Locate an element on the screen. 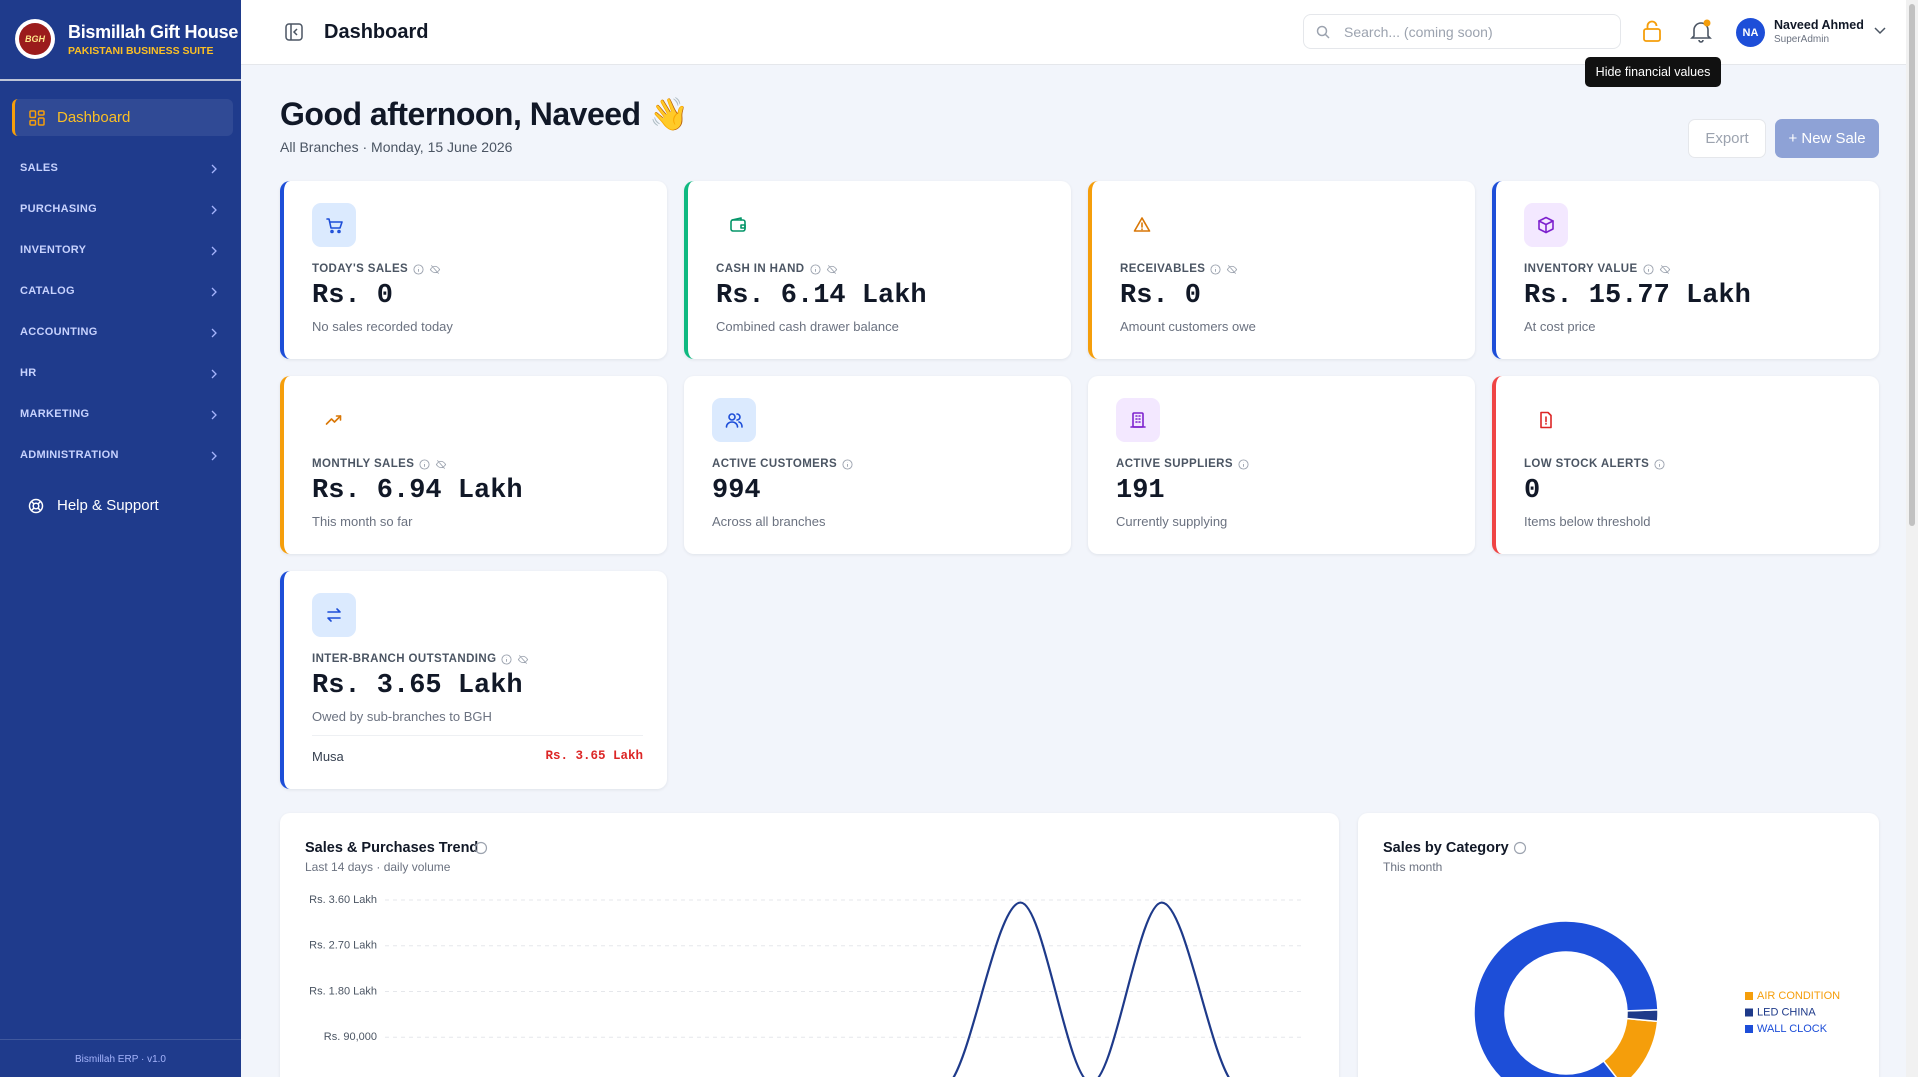 Image resolution: width=1918 pixels, height=1077 pixels. card-note: Items below threshold is located at coordinates (1587, 521).